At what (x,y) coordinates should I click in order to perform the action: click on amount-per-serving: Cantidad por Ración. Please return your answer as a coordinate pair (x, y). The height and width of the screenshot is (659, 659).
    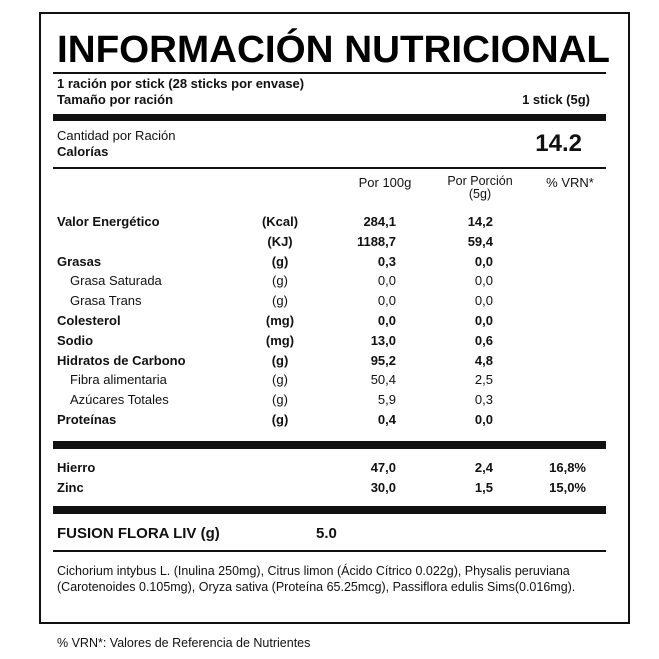
    Looking at the image, I should click on (116, 135).